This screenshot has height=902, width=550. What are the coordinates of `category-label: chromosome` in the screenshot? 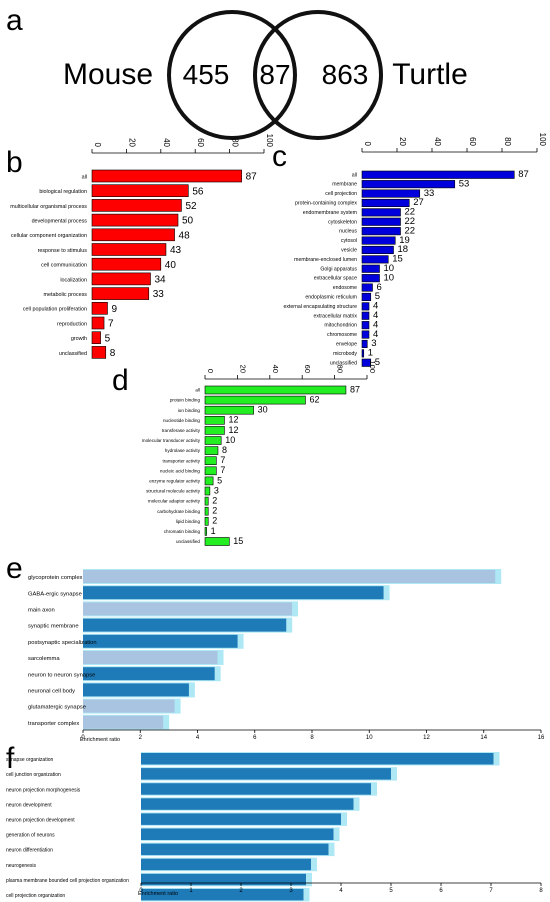 It's located at (342, 335).